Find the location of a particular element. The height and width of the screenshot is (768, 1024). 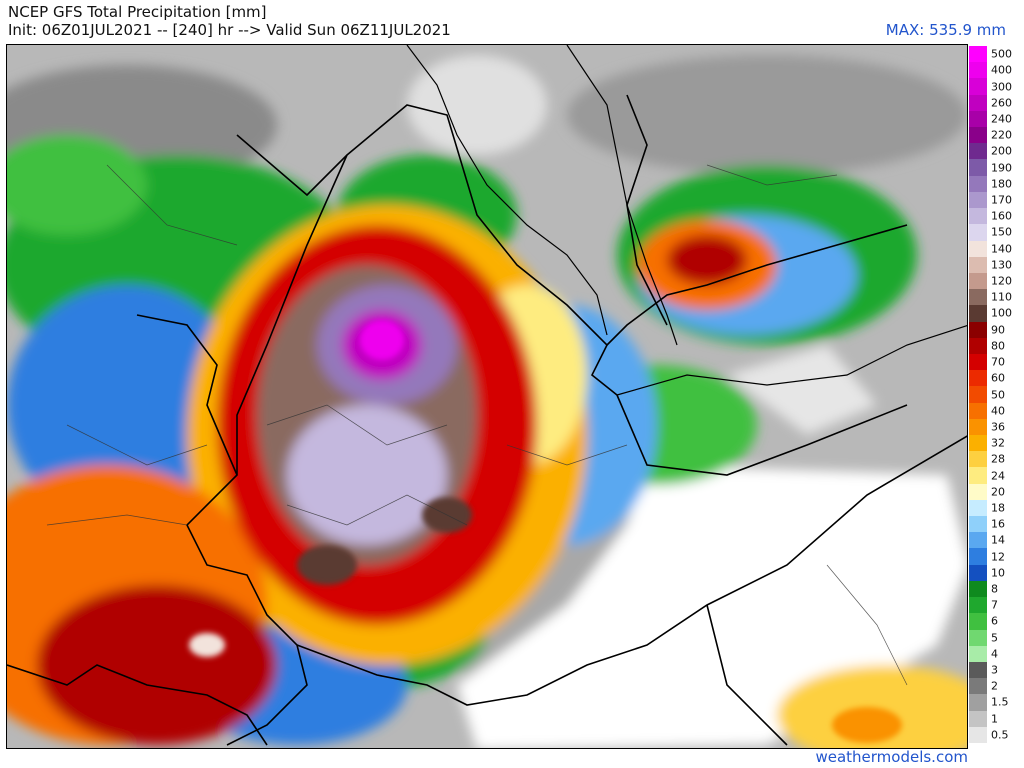

legend-label: 400 is located at coordinates (1001, 70).